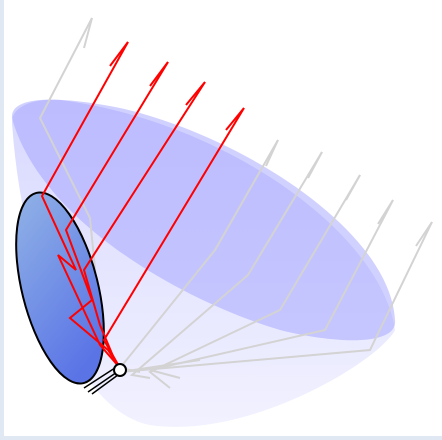 The height and width of the screenshot is (440, 442). Describe the element at coordinates (221, 438) in the screenshot. I see `bottom-border` at that location.